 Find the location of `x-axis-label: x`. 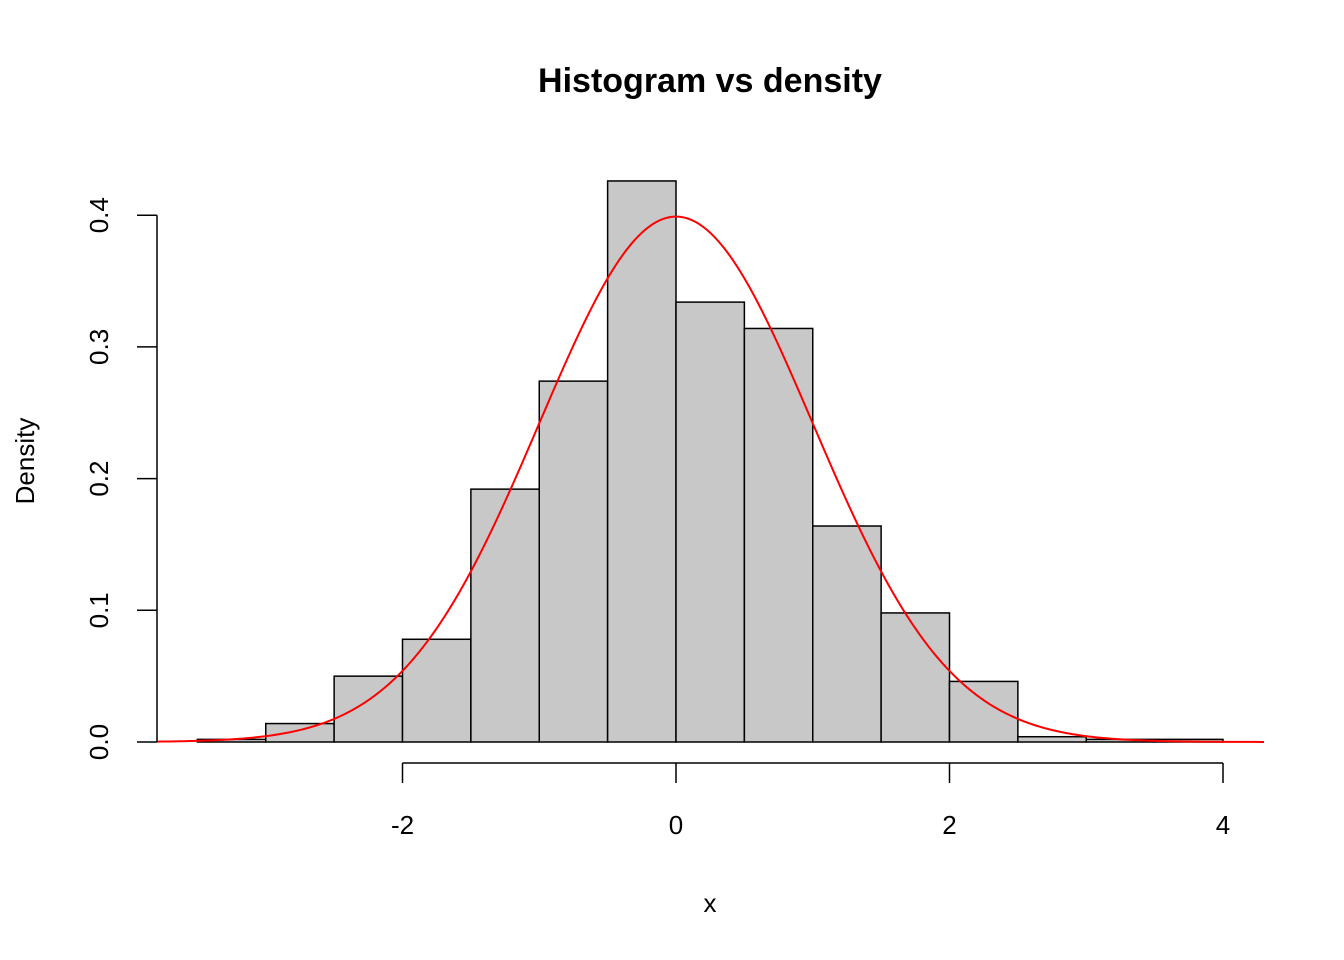

x-axis-label: x is located at coordinates (710, 903).